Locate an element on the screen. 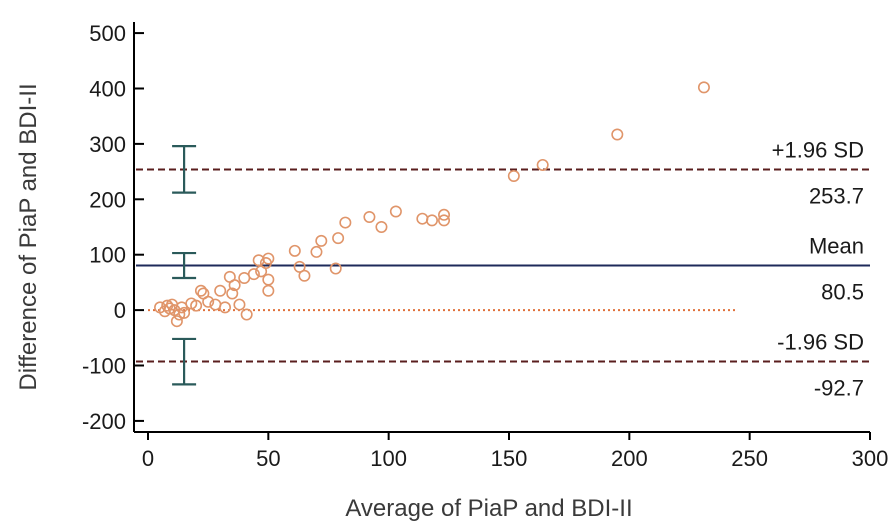 This screenshot has height=527, width=896. x-axis-ticks: 0 50 100 150 200 250 300 is located at coordinates (515, 451).